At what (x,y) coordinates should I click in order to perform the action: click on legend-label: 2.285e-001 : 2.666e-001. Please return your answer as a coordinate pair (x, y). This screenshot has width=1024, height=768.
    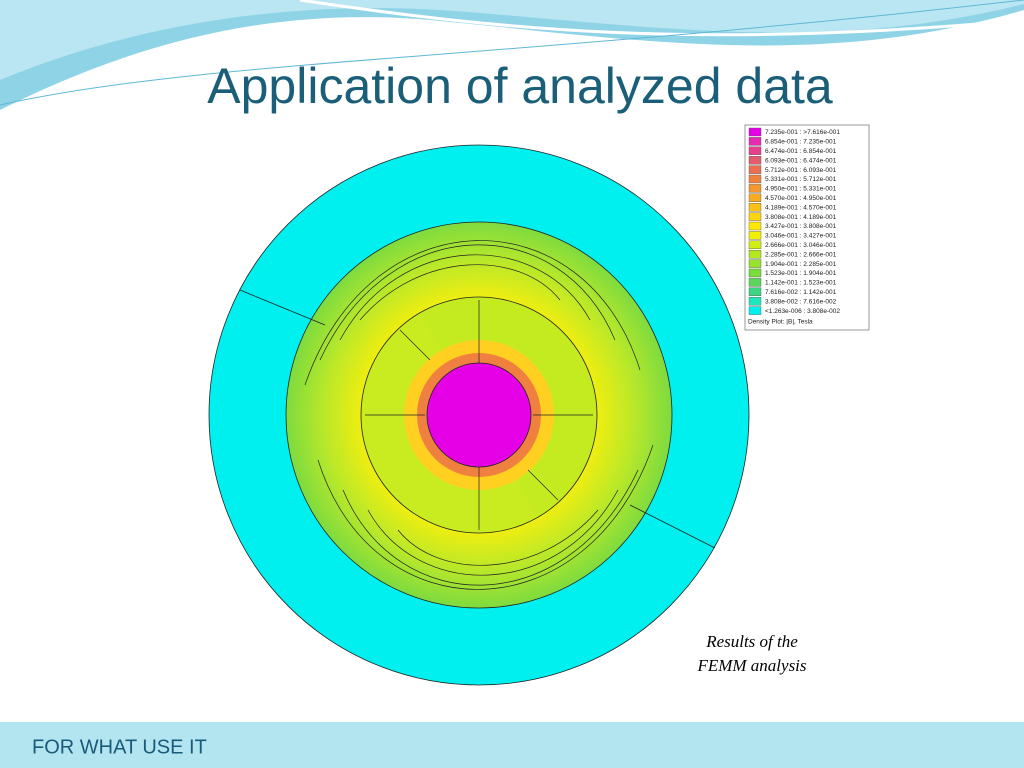
    Looking at the image, I should click on (801, 254).